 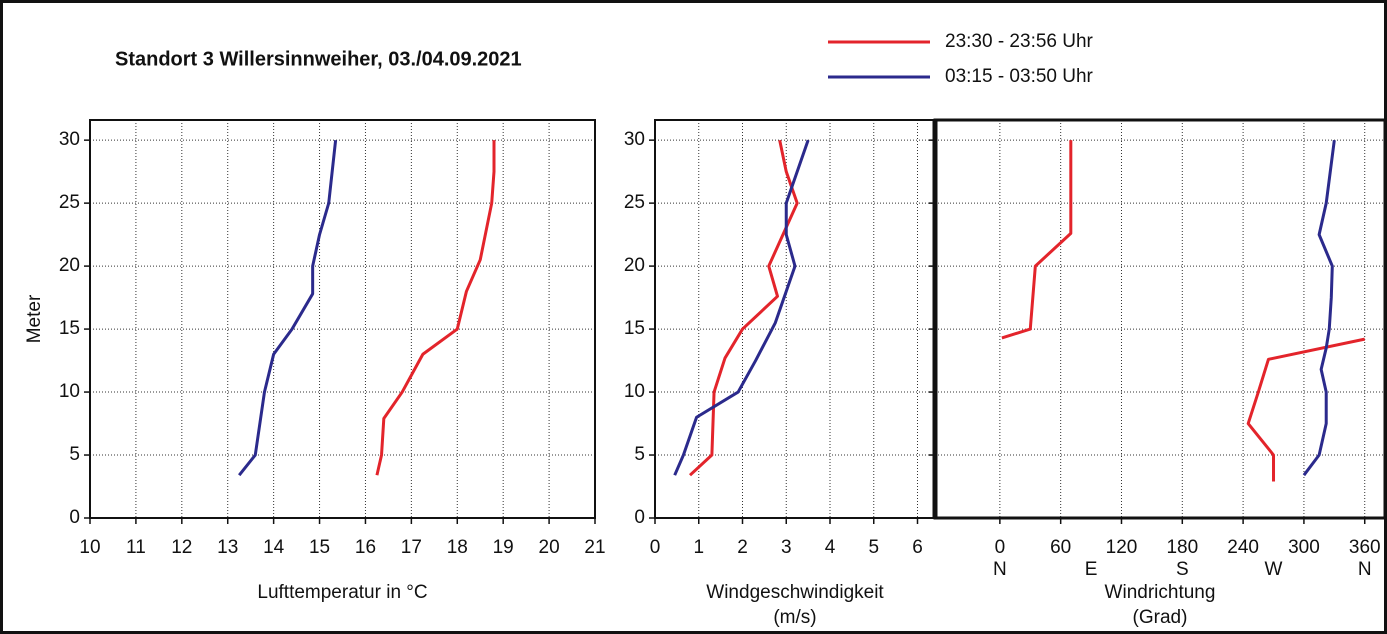 I want to click on x-axis-label: Windrichtung, so click(x=1160, y=592).